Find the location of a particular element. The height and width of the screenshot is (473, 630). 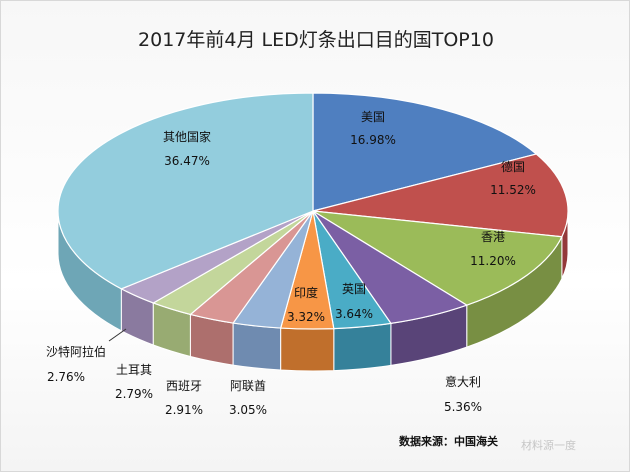

slice-label-7: 西班牙 is located at coordinates (184, 386).